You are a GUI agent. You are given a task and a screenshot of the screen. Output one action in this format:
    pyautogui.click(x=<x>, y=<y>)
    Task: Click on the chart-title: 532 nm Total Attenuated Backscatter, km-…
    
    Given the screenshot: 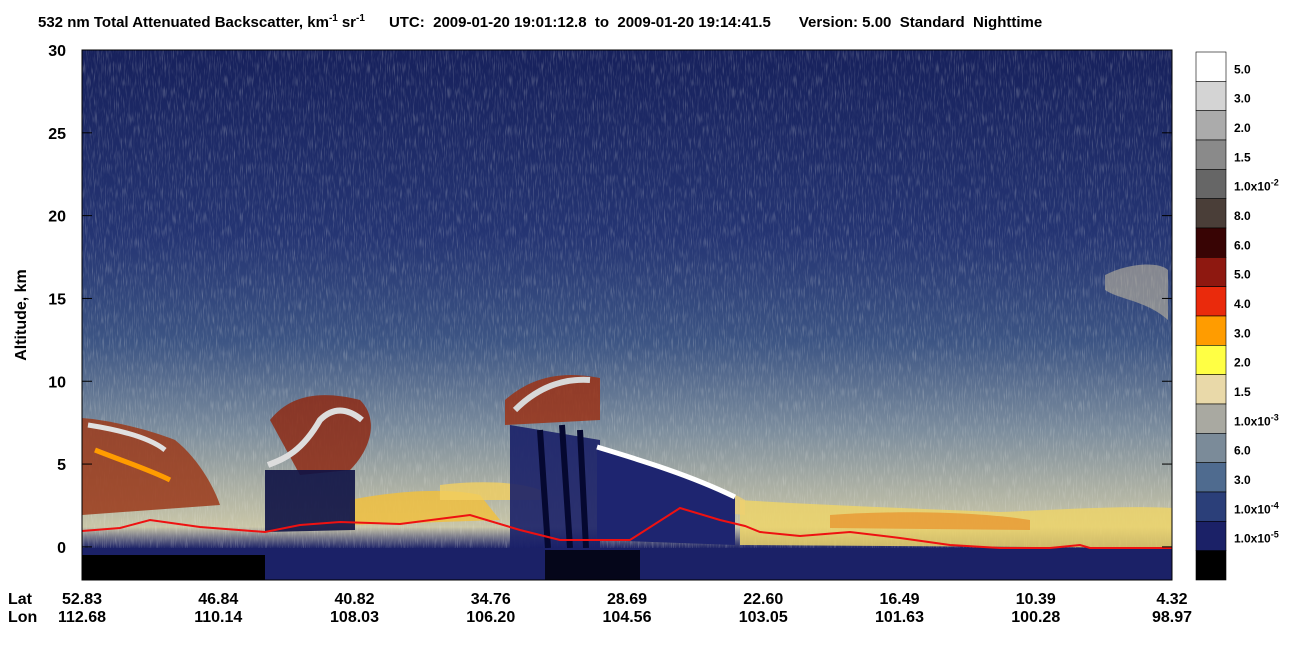 What is the action you would take?
    pyautogui.click(x=540, y=22)
    